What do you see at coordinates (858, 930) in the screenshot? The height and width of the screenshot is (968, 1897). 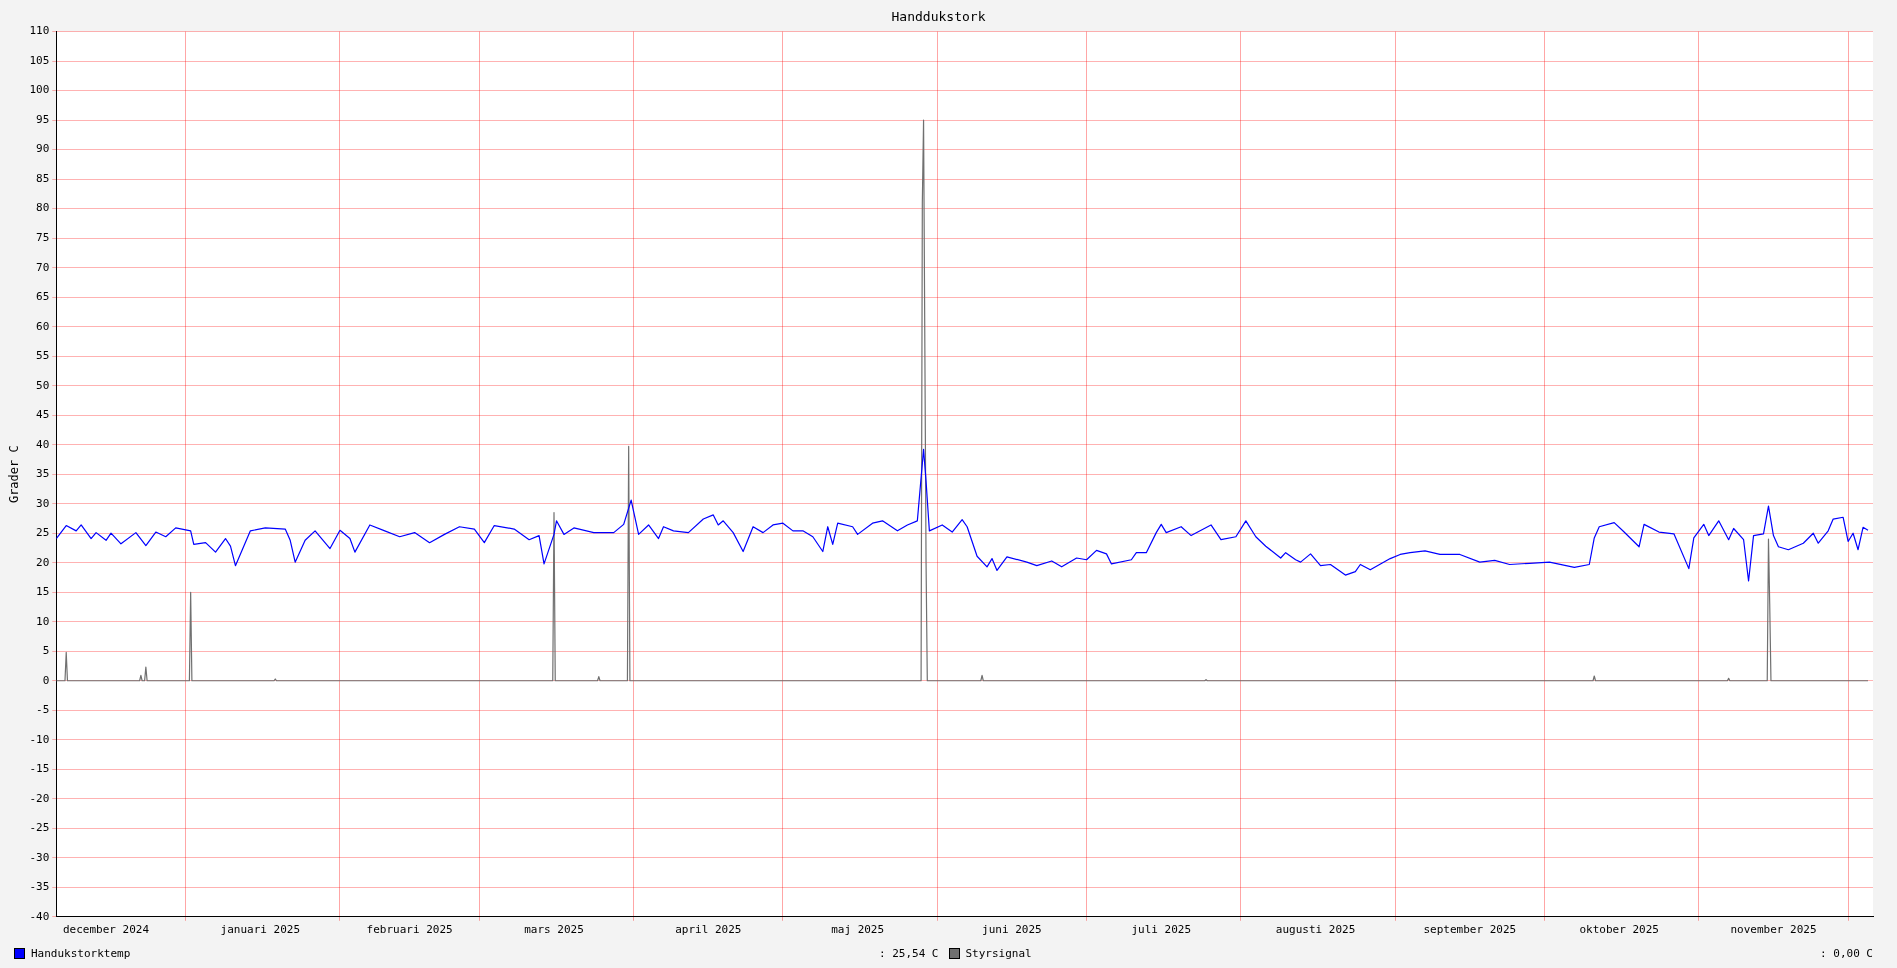 I see `x-tick-label: maj 2025` at bounding box center [858, 930].